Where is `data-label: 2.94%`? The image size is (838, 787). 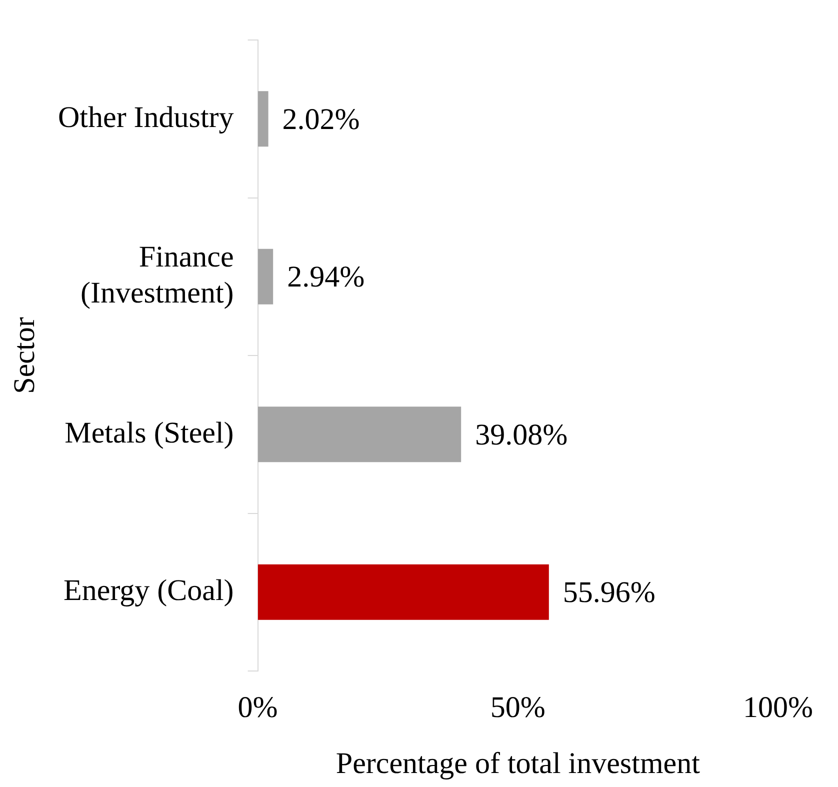 data-label: 2.94% is located at coordinates (326, 277).